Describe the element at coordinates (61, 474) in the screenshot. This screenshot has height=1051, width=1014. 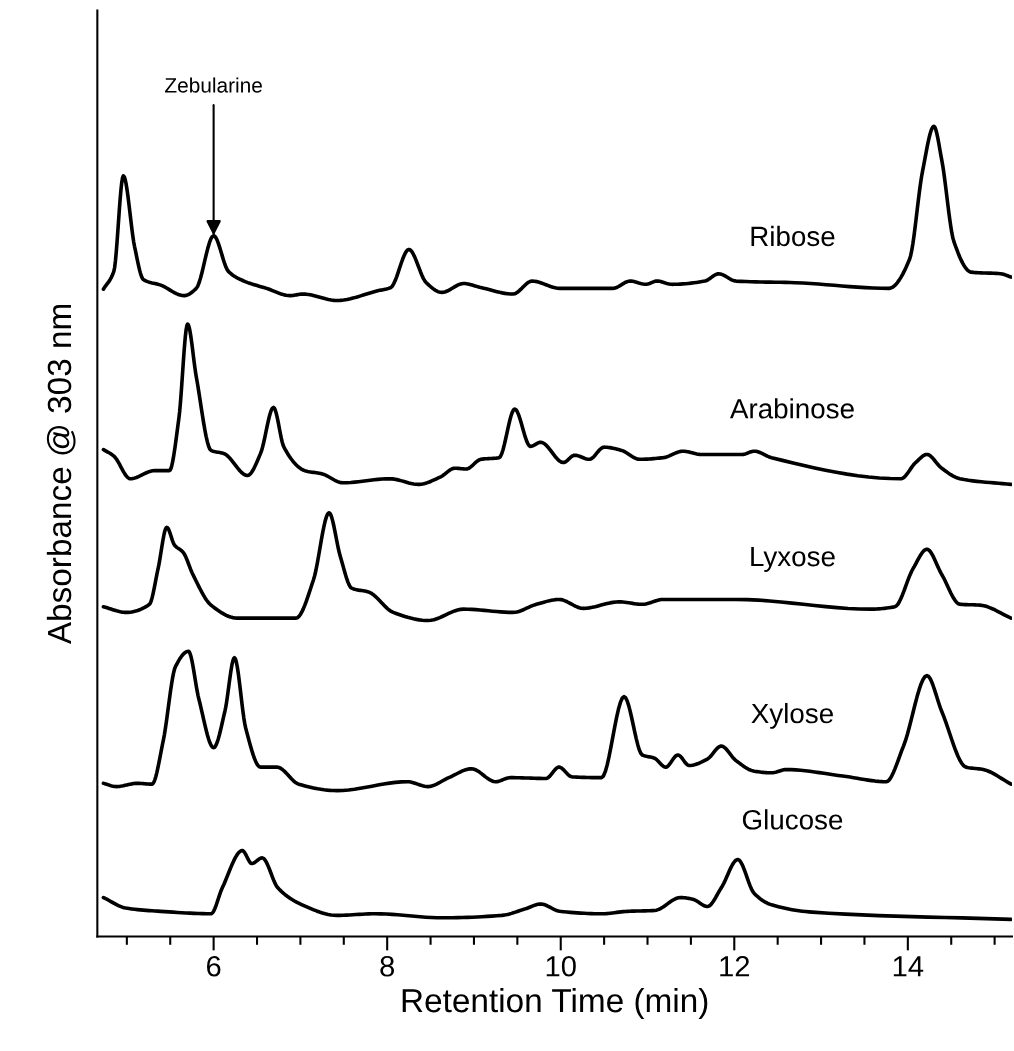
I see `y-axis-title: Absorbance @ 303 nm` at that location.